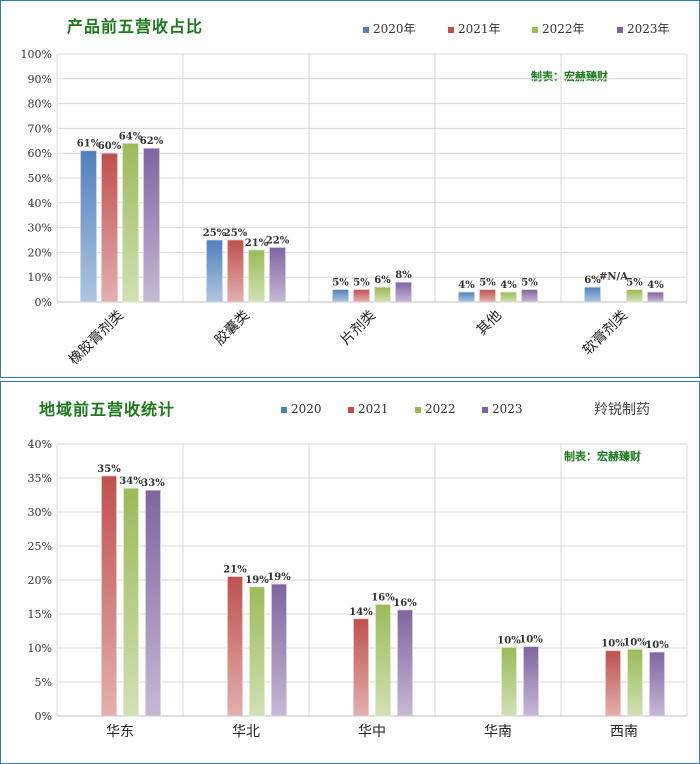 This screenshot has width=700, height=764. Describe the element at coordinates (40, 153) in the screenshot. I see `y-tick-label: 60%` at that location.